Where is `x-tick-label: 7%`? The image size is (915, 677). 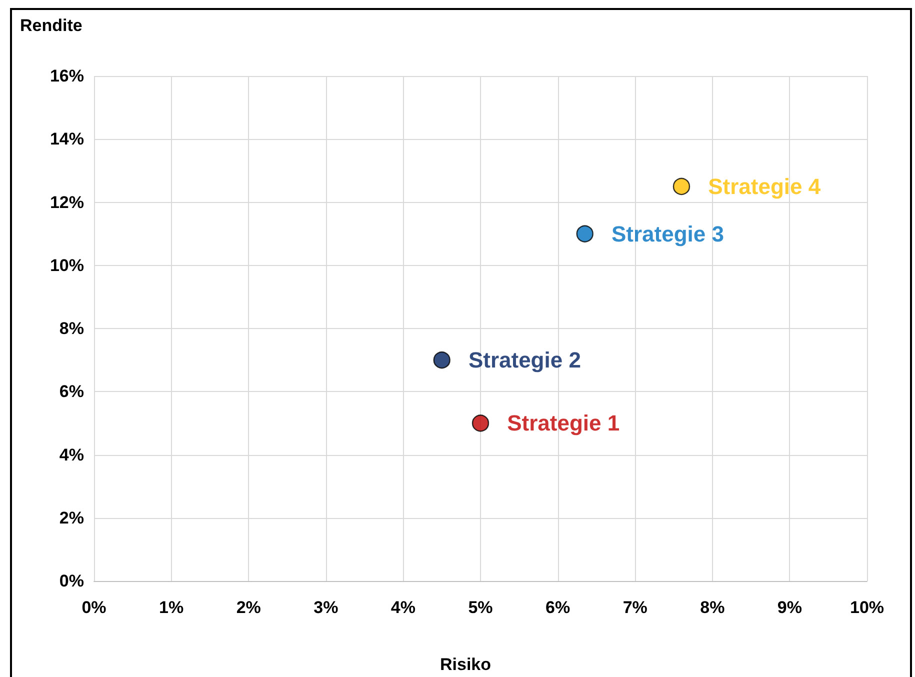
x-tick-label: 7% is located at coordinates (635, 607).